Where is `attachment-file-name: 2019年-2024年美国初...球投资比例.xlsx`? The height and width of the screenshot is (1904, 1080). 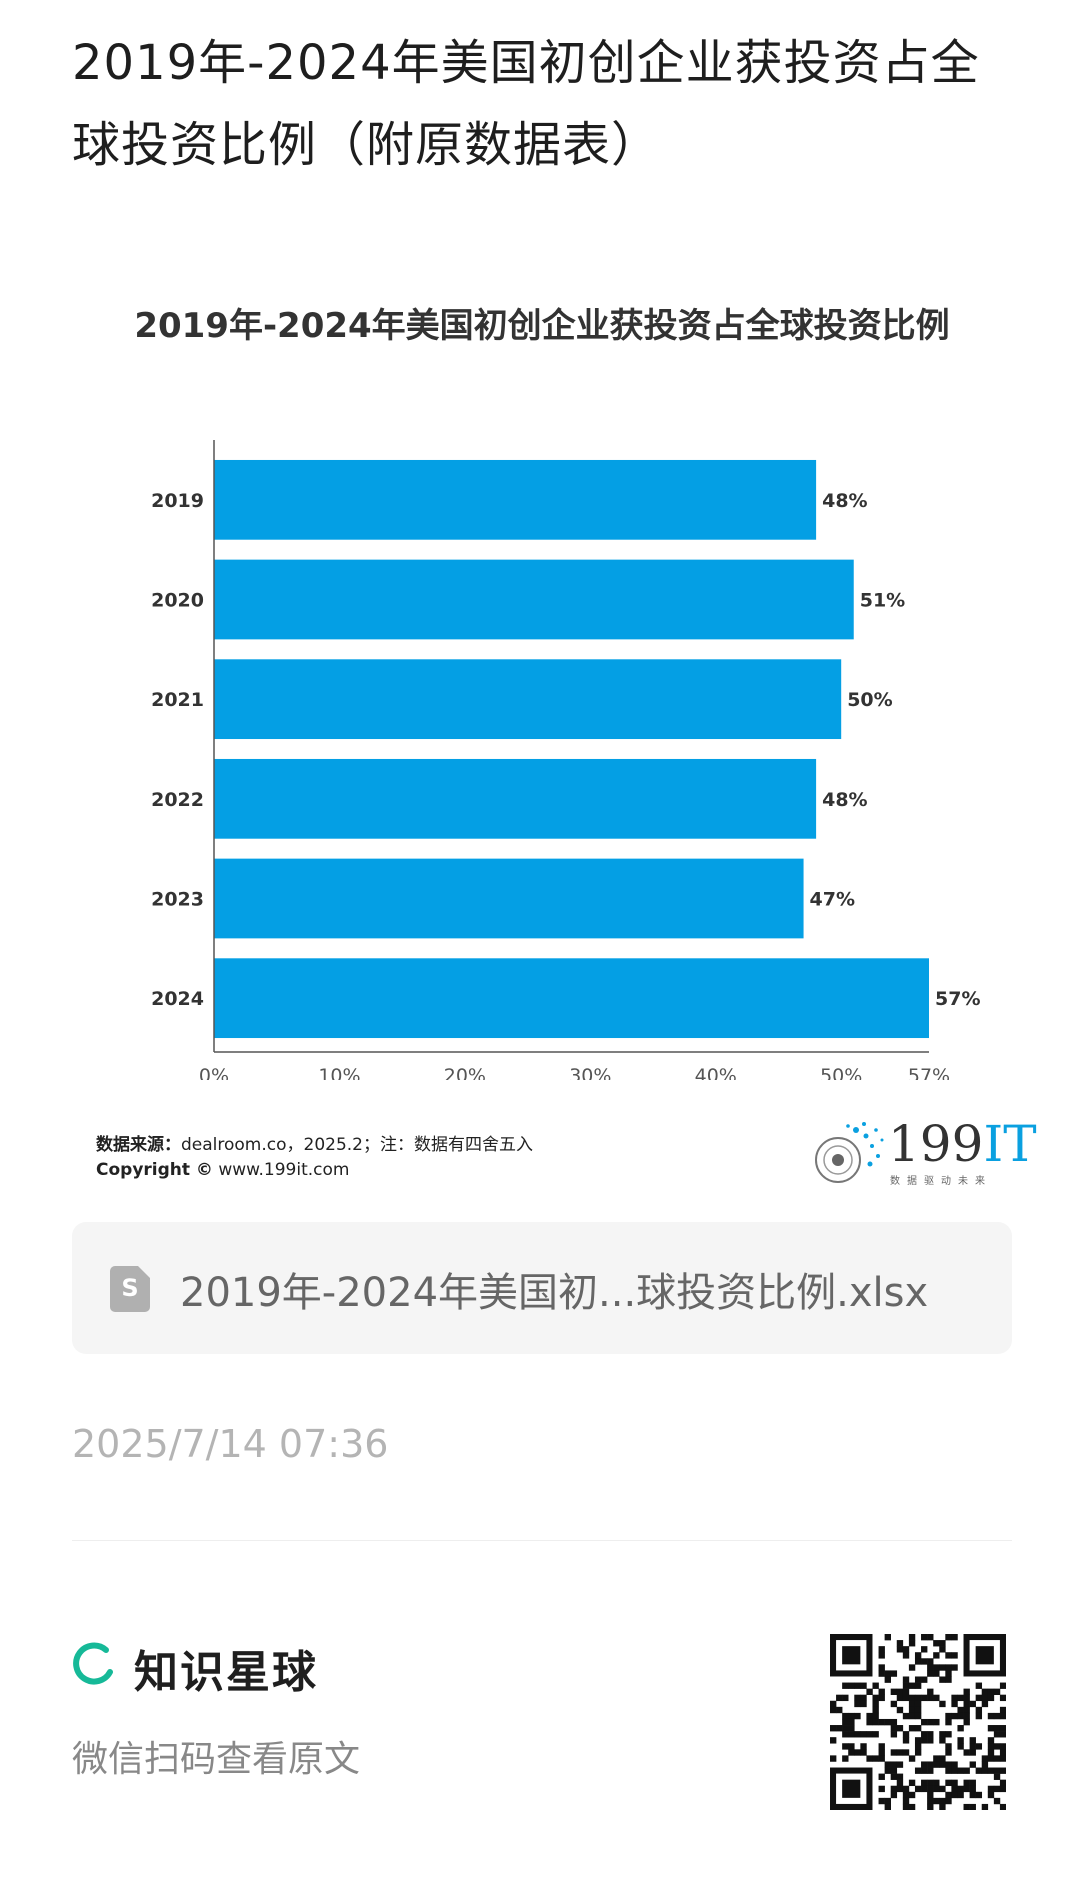
attachment-file-name: 2019年-2024年美国初...球投资比例.xlsx is located at coordinates (554, 1293).